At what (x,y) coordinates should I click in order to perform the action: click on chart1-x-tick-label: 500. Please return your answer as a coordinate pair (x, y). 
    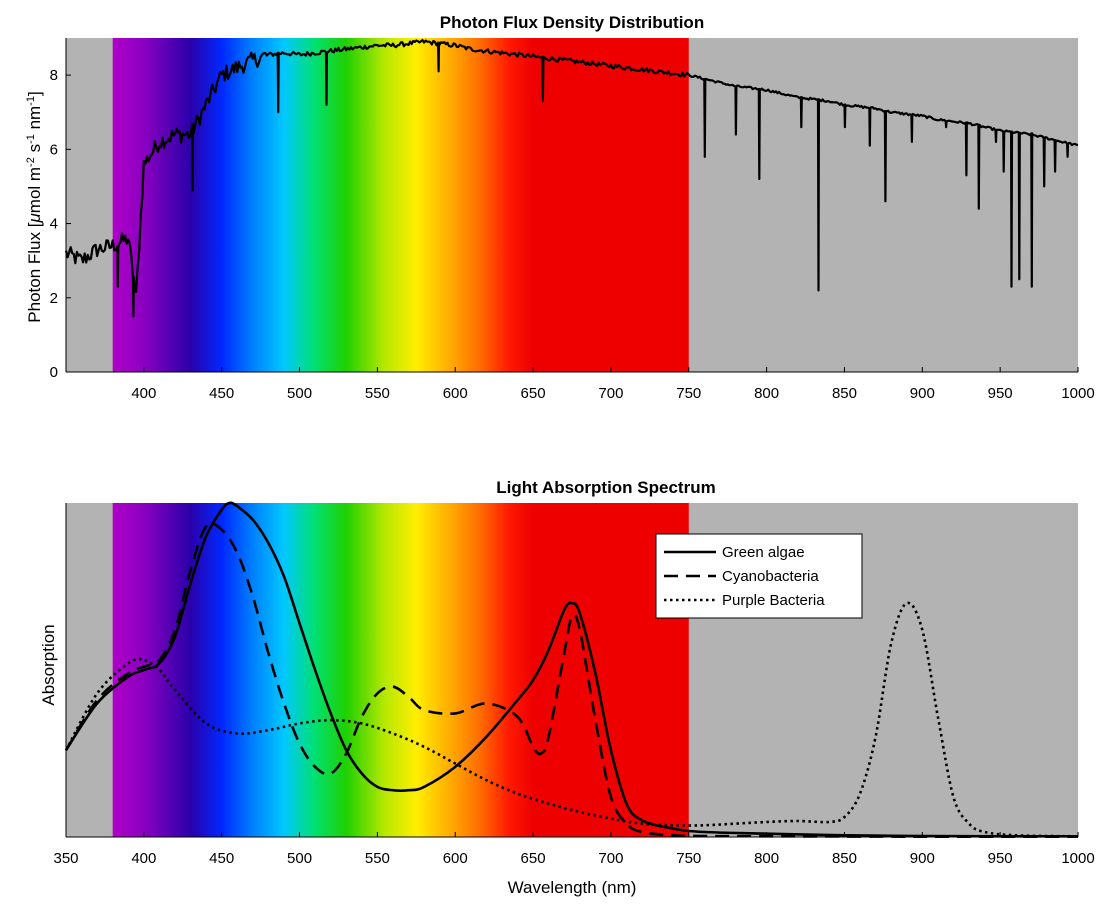
    Looking at the image, I should click on (299, 393).